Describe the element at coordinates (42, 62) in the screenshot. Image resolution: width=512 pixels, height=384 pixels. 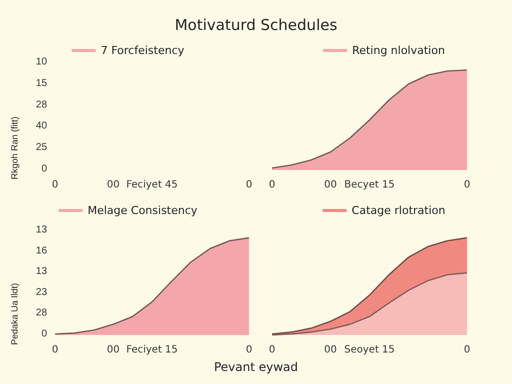
I see `text: 10` at that location.